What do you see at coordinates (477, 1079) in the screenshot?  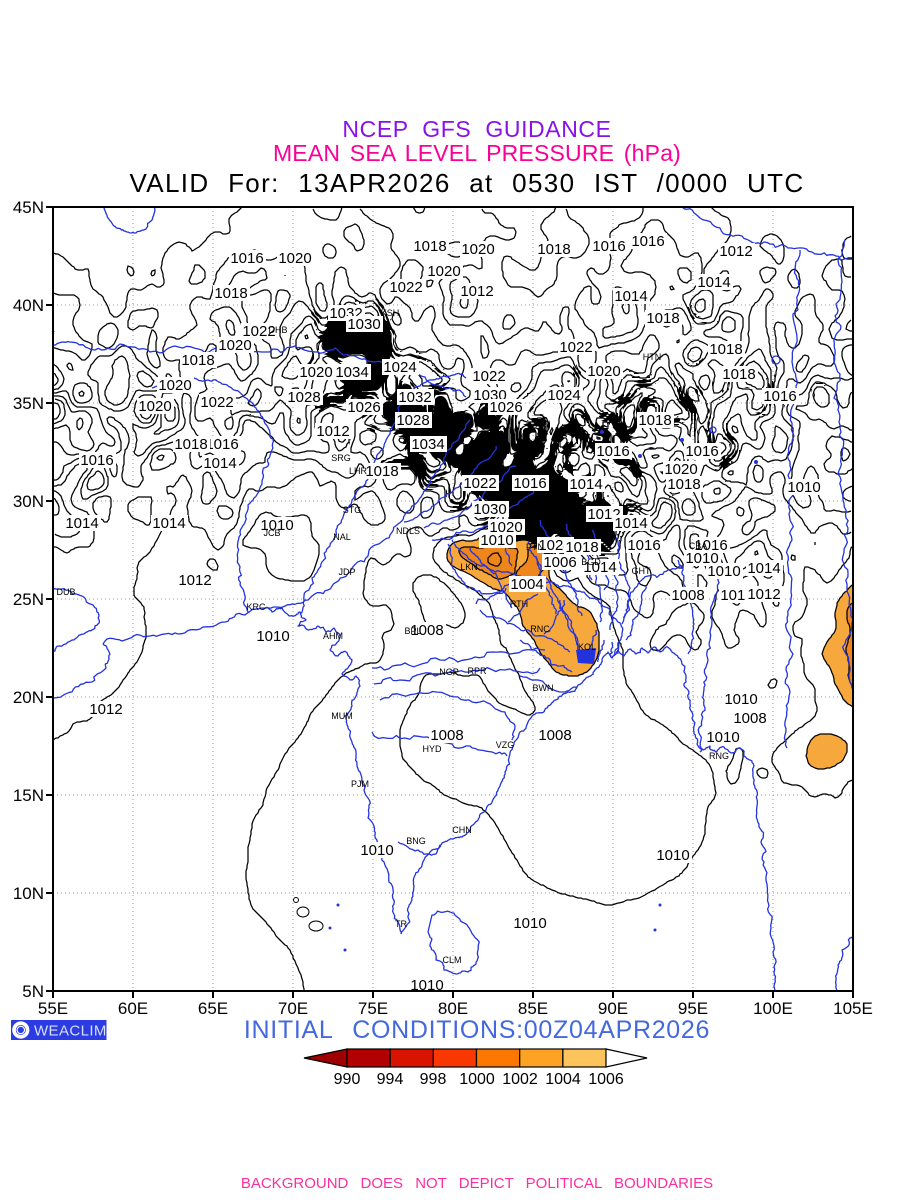 I see `svg-text: 1000` at bounding box center [477, 1079].